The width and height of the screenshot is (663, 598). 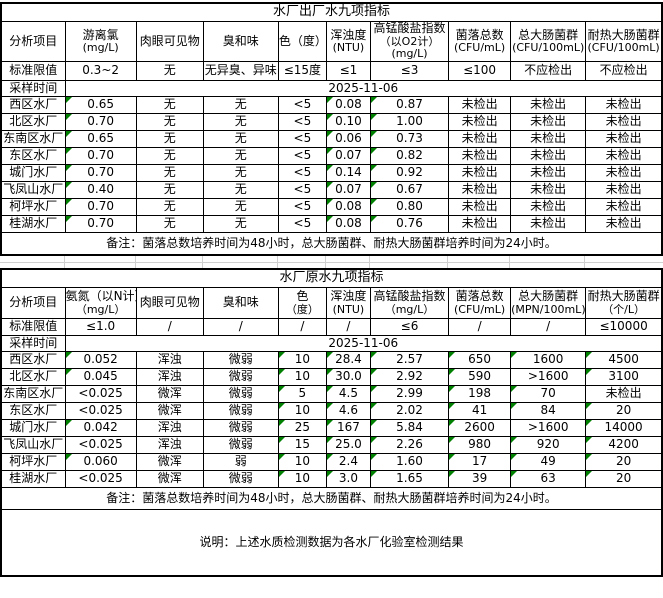 What do you see at coordinates (548, 411) in the screenshot?
I see `value-cell: 84` at bounding box center [548, 411].